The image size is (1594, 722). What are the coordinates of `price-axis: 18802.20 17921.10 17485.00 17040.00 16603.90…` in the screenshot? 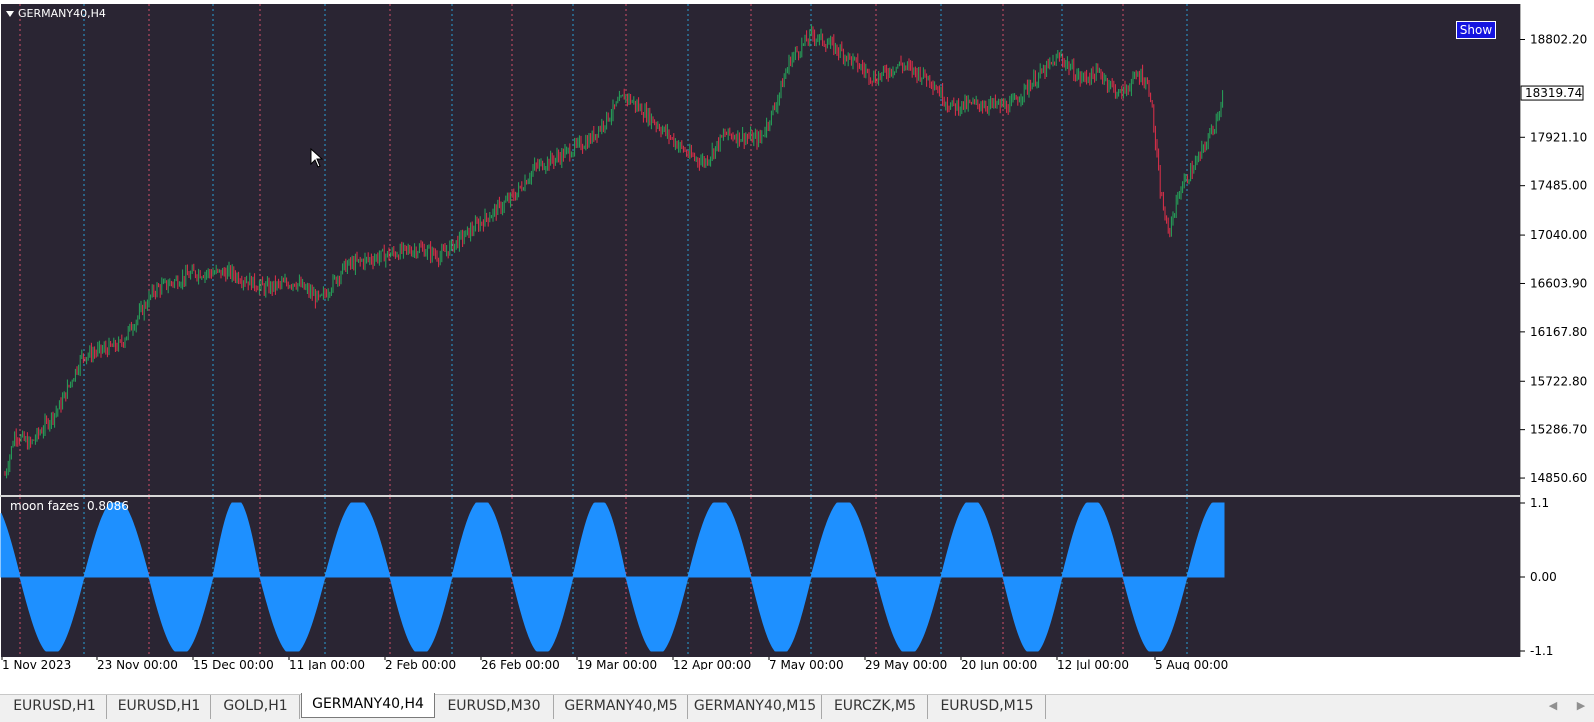 It's located at (1553, 259).